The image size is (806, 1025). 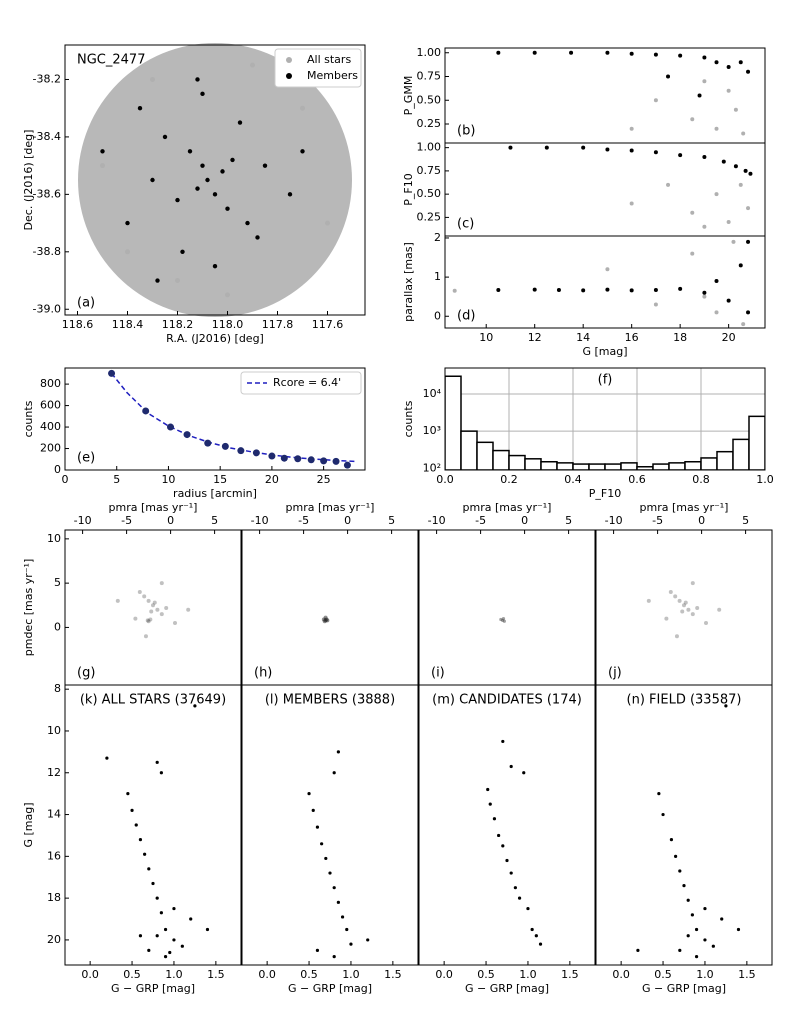 What do you see at coordinates (583, 337) in the screenshot?
I see `x-tick-label: 14` at bounding box center [583, 337].